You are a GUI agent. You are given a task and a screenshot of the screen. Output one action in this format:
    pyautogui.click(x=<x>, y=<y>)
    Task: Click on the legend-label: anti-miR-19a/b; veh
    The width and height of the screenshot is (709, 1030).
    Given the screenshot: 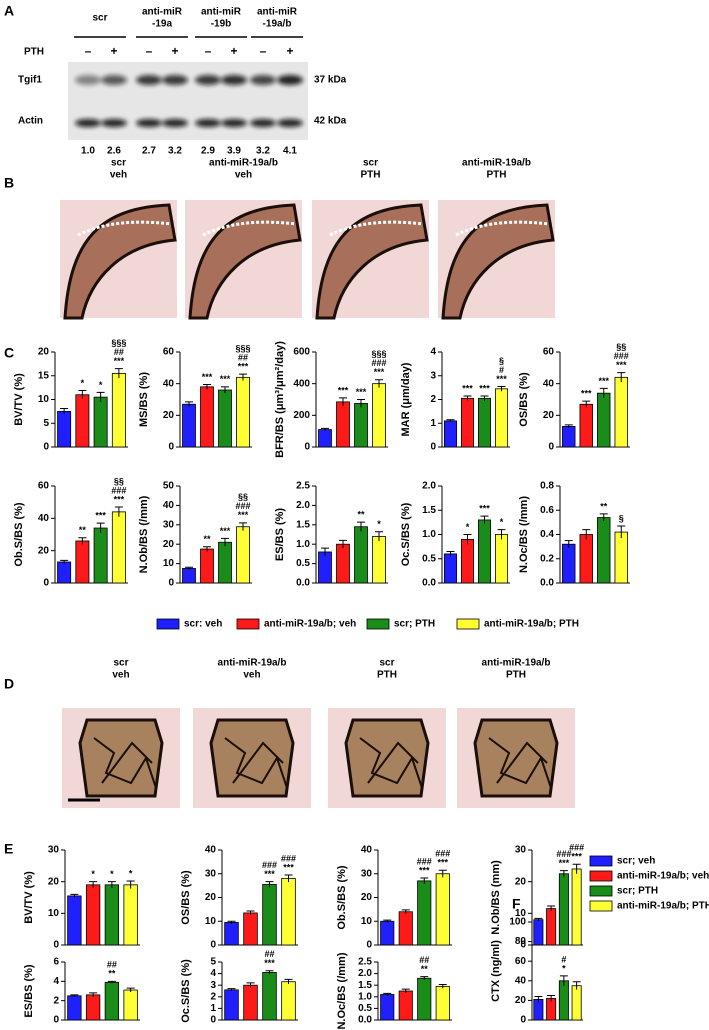 What is the action you would take?
    pyautogui.click(x=663, y=876)
    